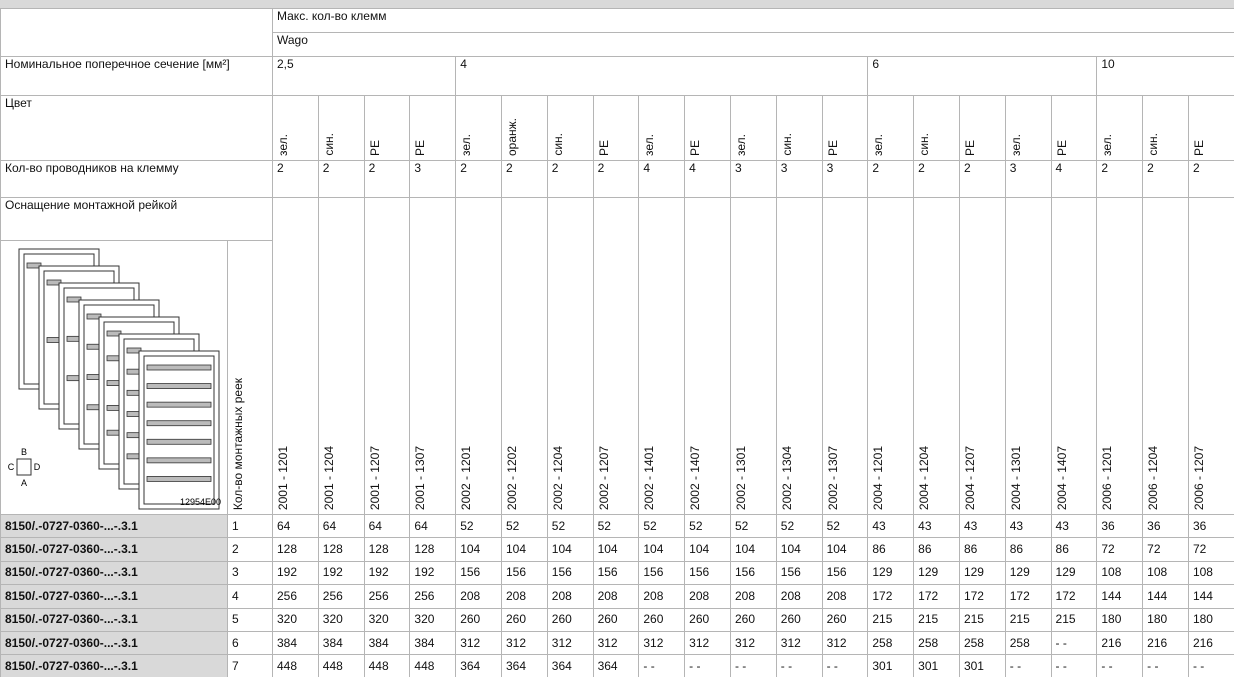 The image size is (1234, 677). I want to click on value-cell: 192, so click(295, 573).